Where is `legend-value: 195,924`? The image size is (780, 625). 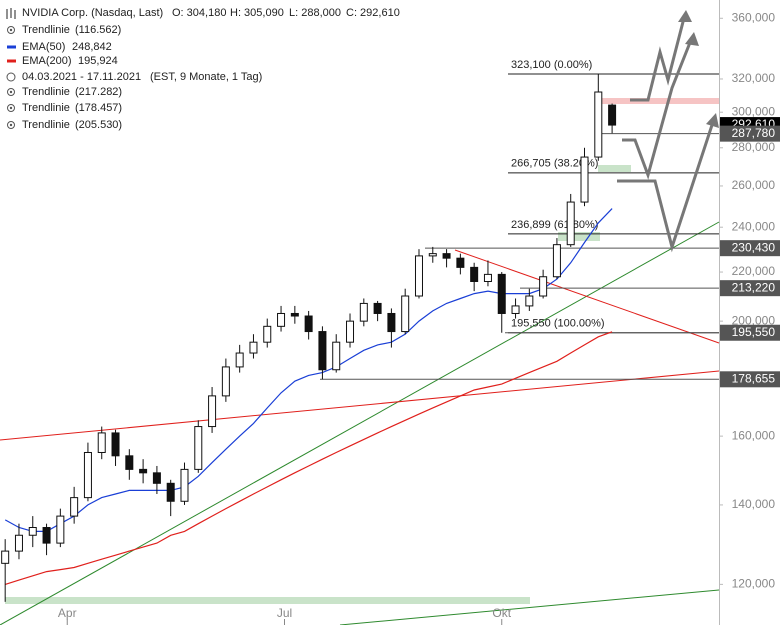 legend-value: 195,924 is located at coordinates (98, 61).